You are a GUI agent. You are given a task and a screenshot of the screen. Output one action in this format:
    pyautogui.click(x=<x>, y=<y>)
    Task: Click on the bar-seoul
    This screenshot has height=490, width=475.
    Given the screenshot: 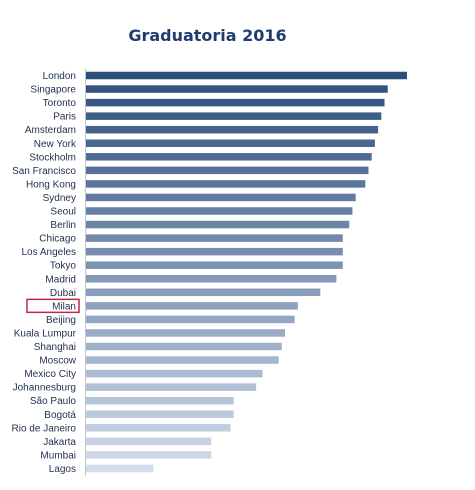 What is the action you would take?
    pyautogui.click(x=219, y=211)
    